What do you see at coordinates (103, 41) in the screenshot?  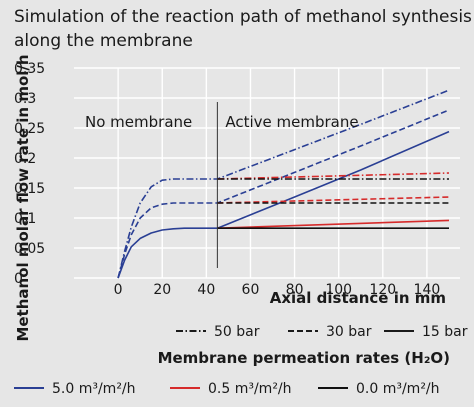 I see `chart-title-line-2: along the membrane` at bounding box center [103, 41].